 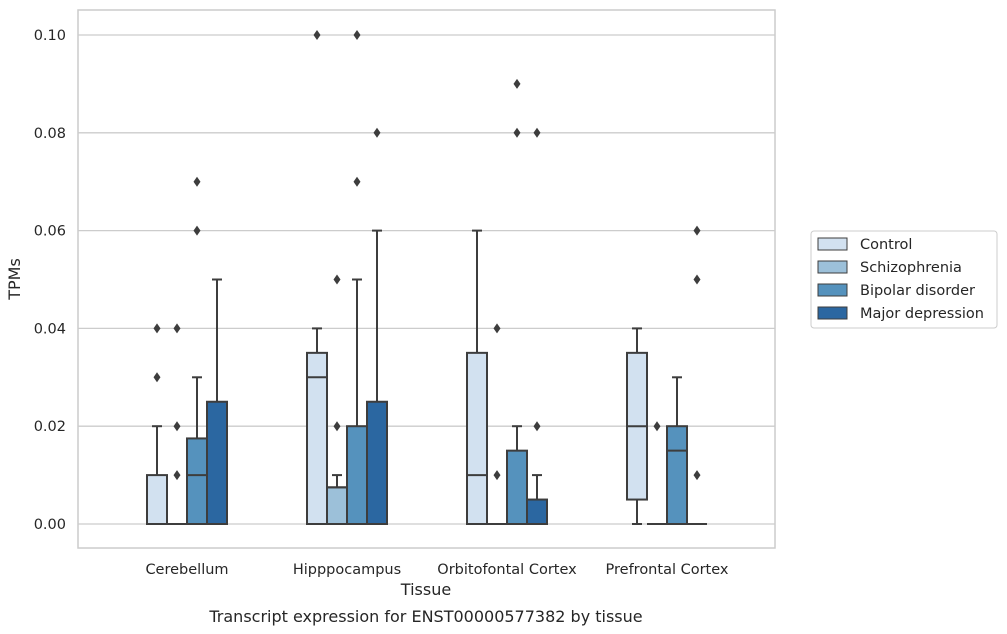 What do you see at coordinates (917, 291) in the screenshot?
I see `legend-label: Bipolar disorder` at bounding box center [917, 291].